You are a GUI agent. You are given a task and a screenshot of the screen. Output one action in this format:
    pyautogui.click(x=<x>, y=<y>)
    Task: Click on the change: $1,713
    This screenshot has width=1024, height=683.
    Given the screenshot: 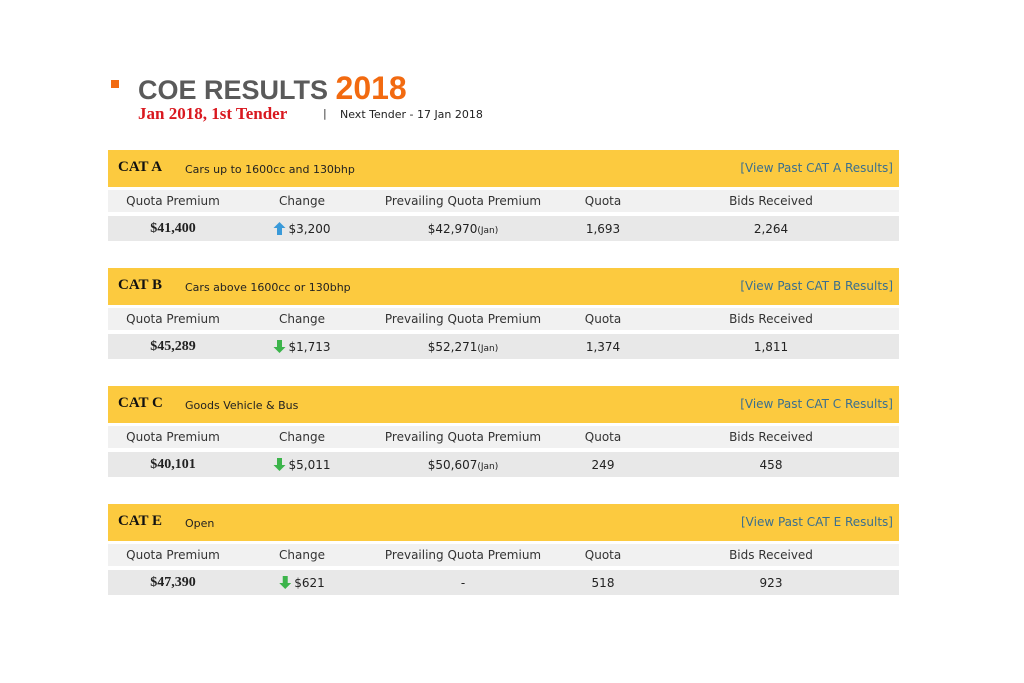 What is the action you would take?
    pyautogui.click(x=309, y=347)
    